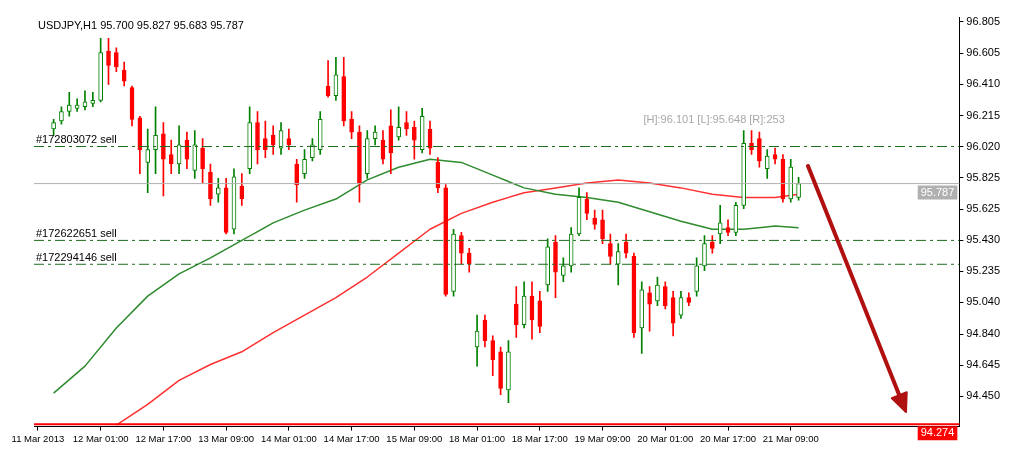  I want to click on y-tick-label: 96.605, so click(983, 52).